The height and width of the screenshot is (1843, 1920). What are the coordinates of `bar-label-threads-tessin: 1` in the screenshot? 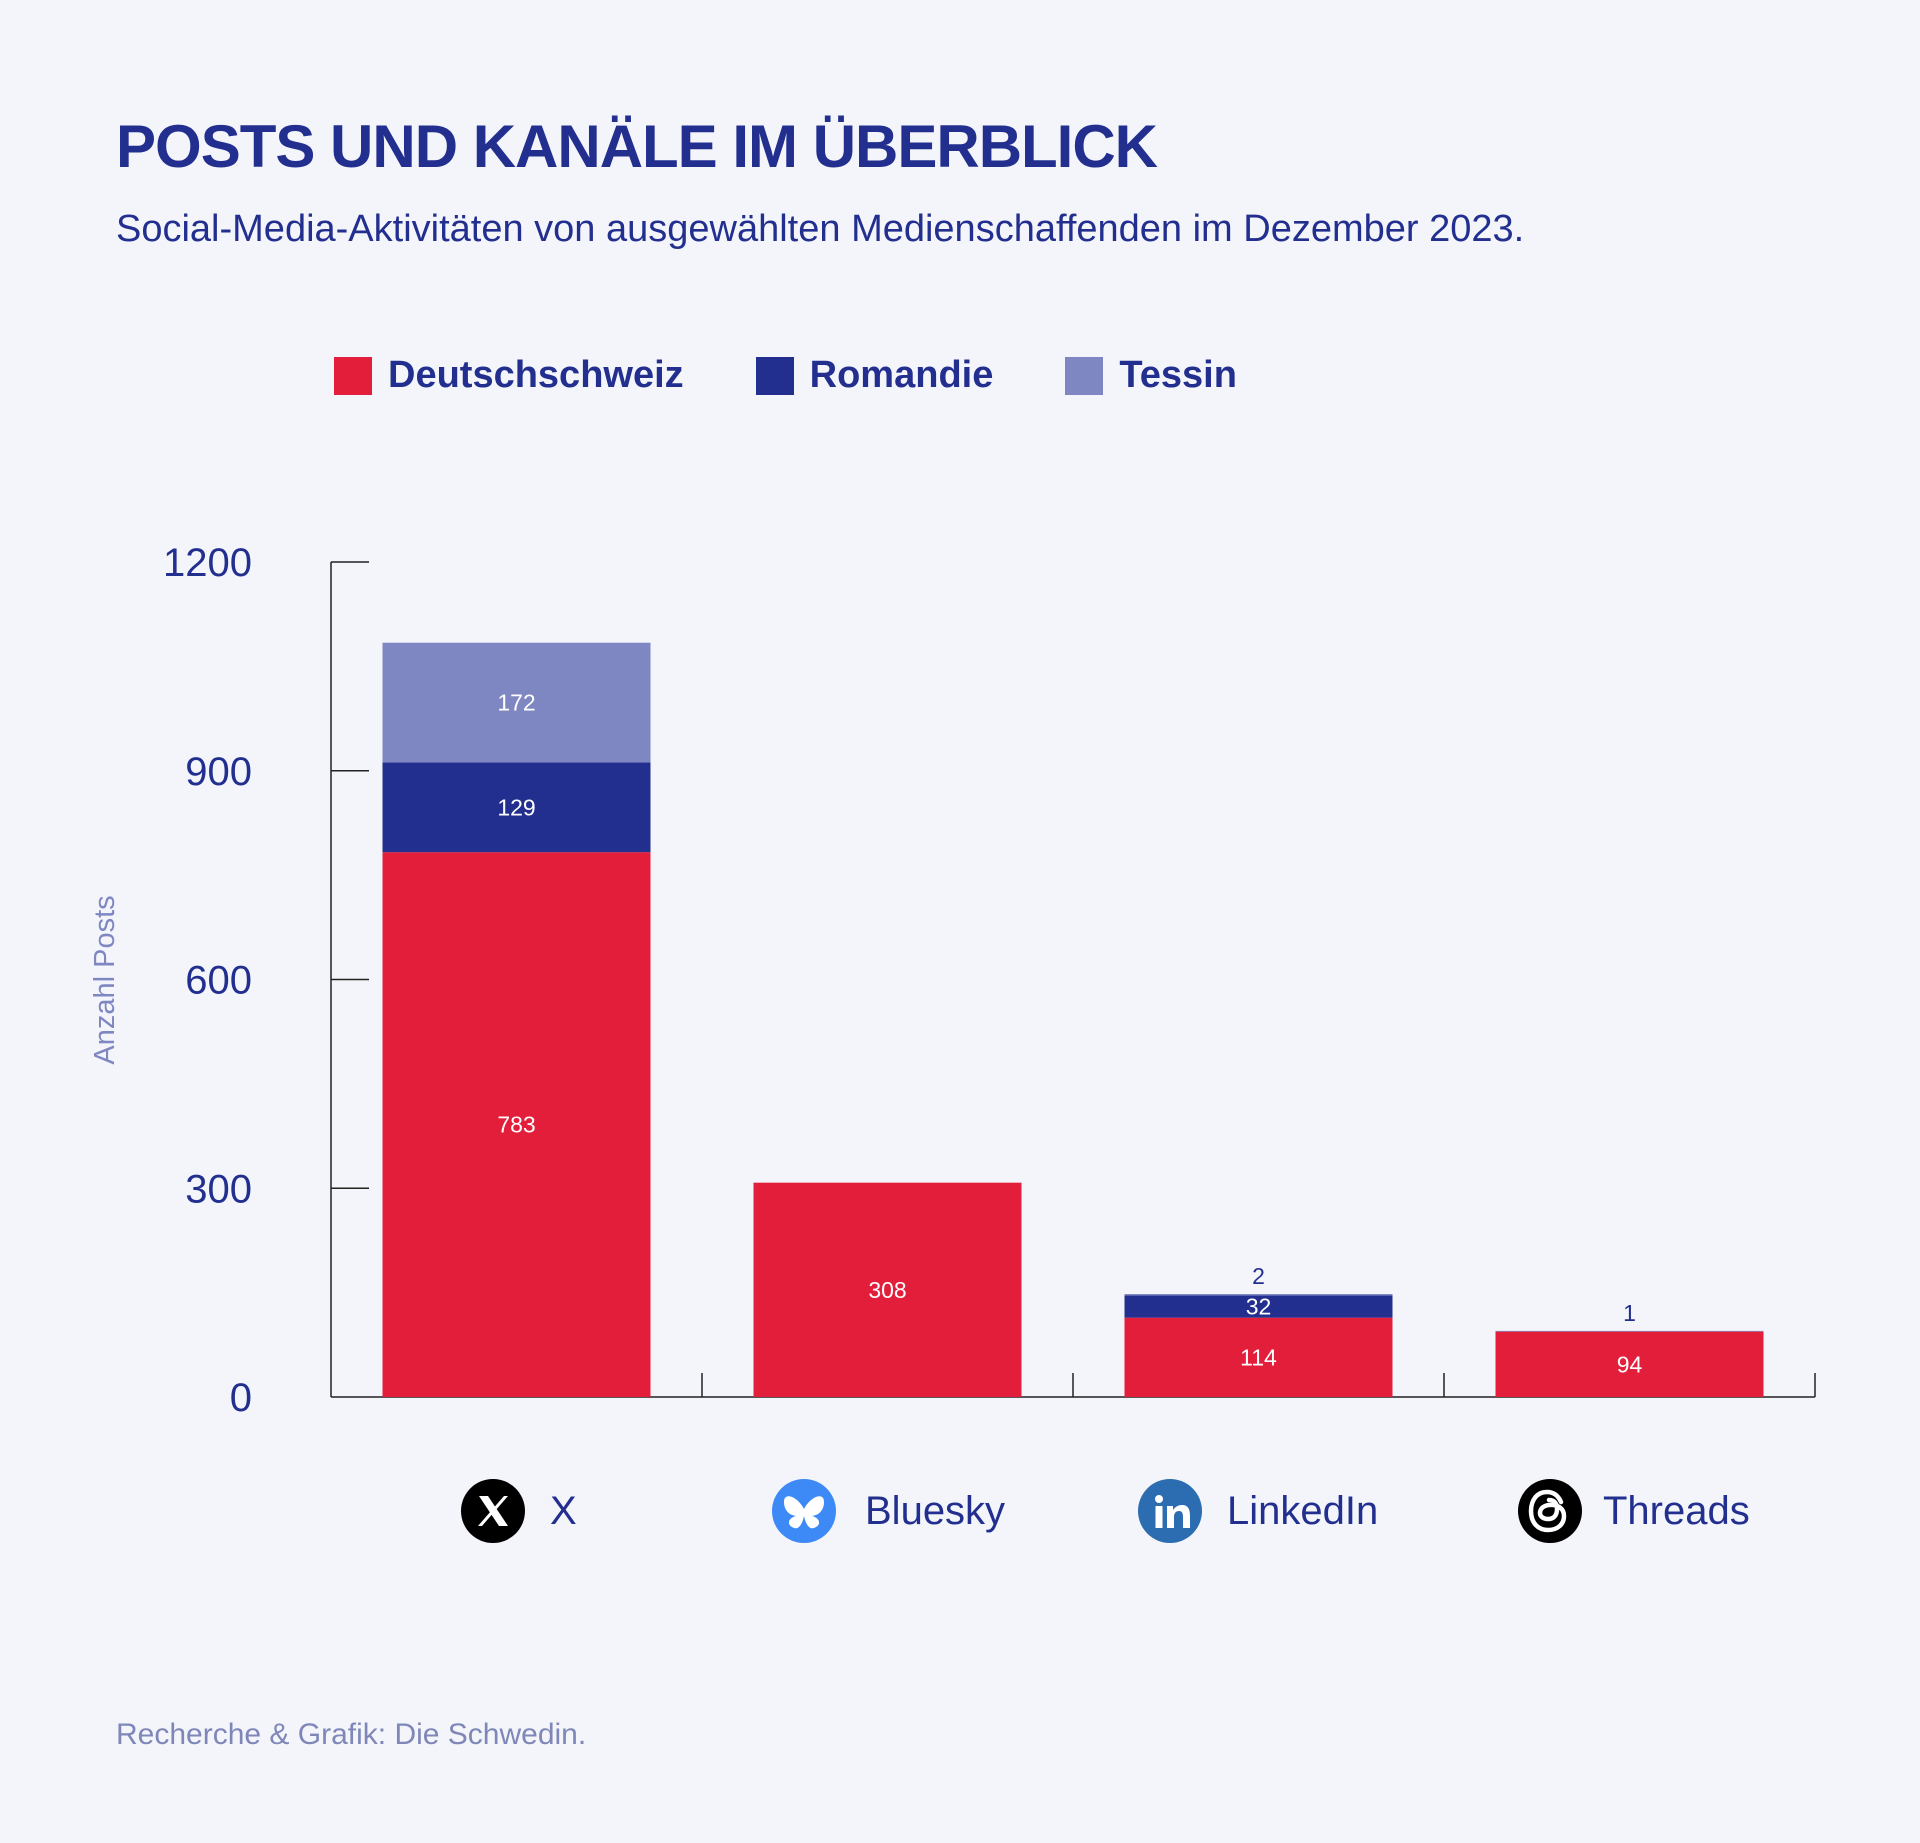 It's located at (1629, 1313).